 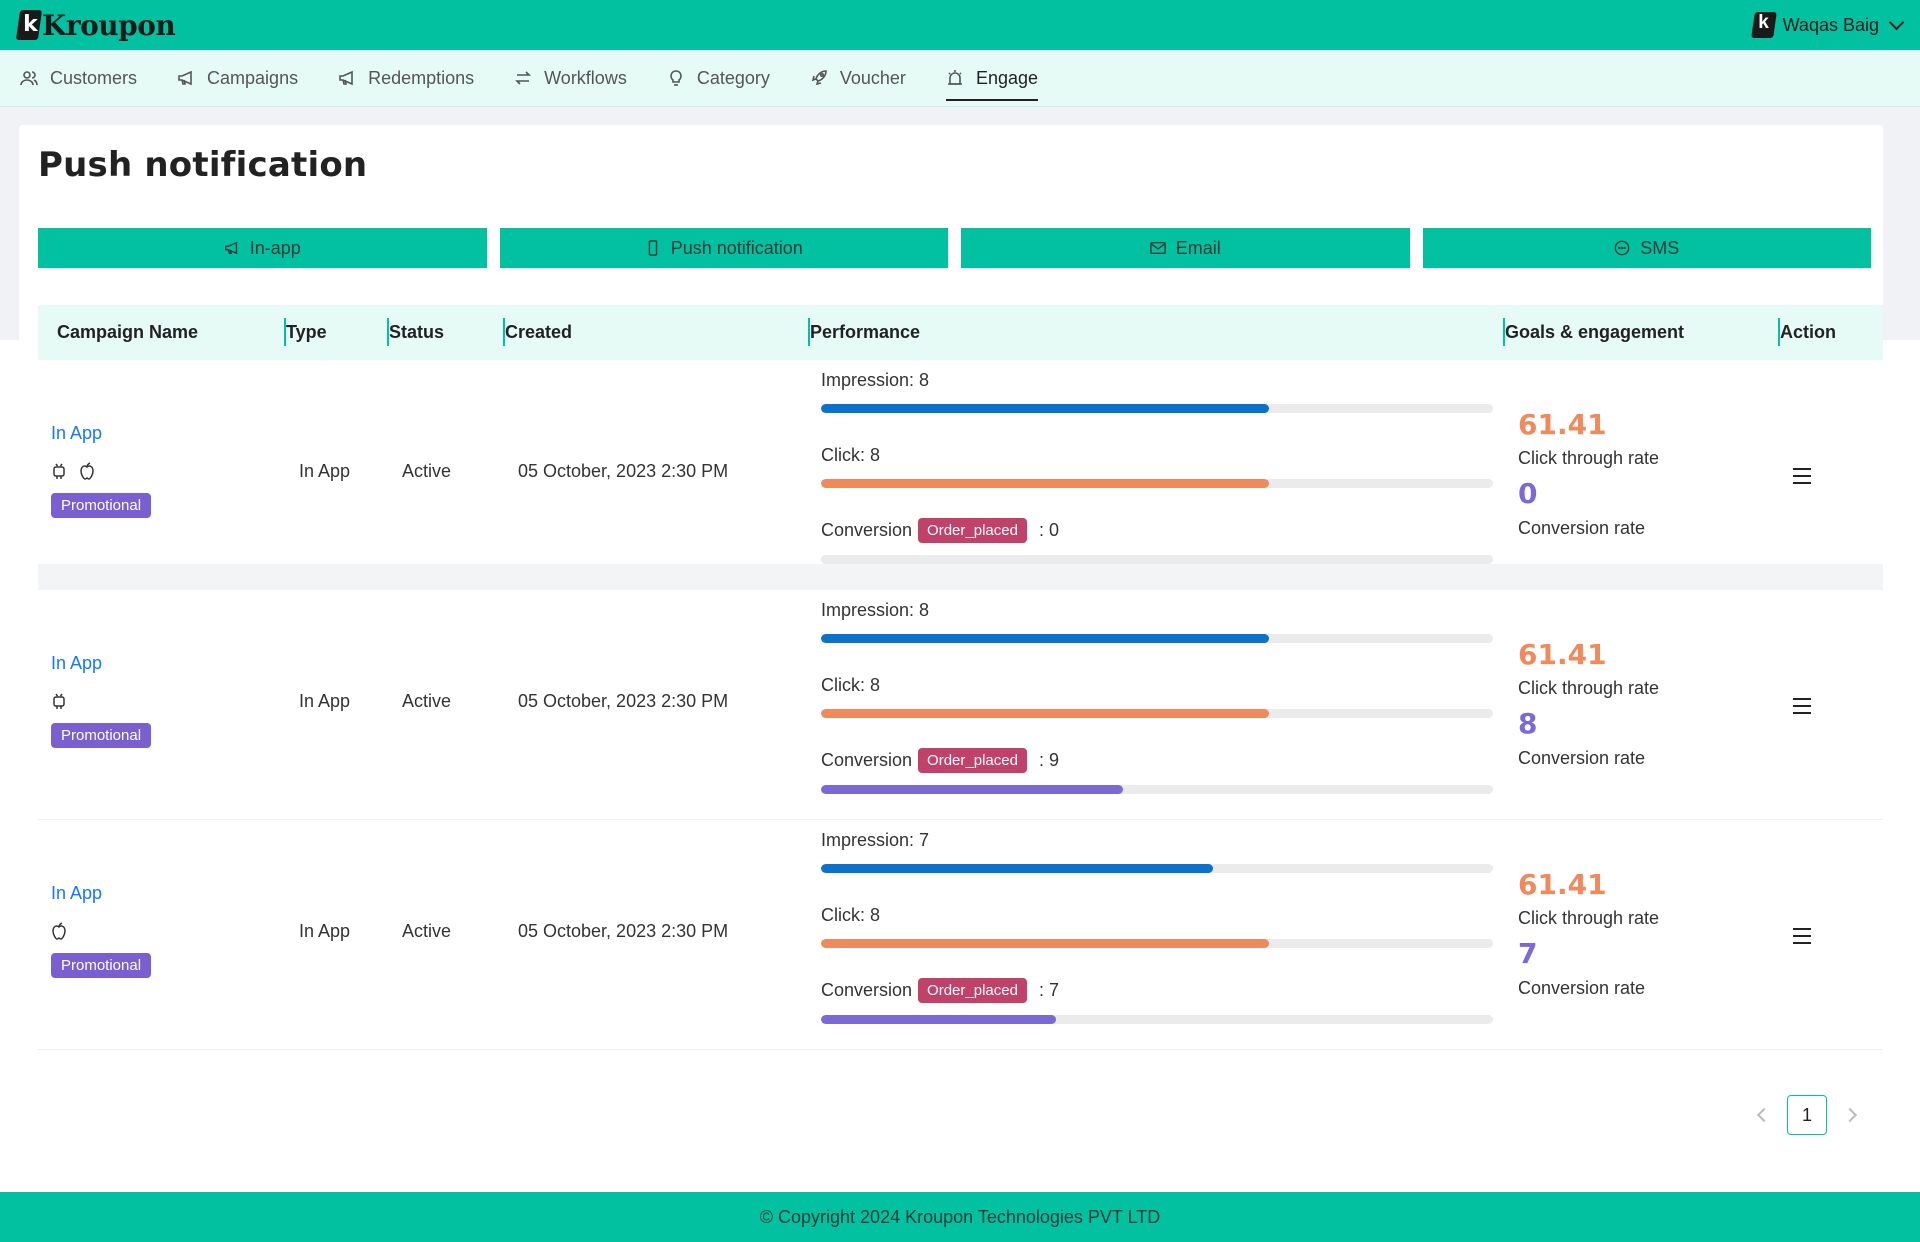 I want to click on channel-label: In-app, so click(x=275, y=247).